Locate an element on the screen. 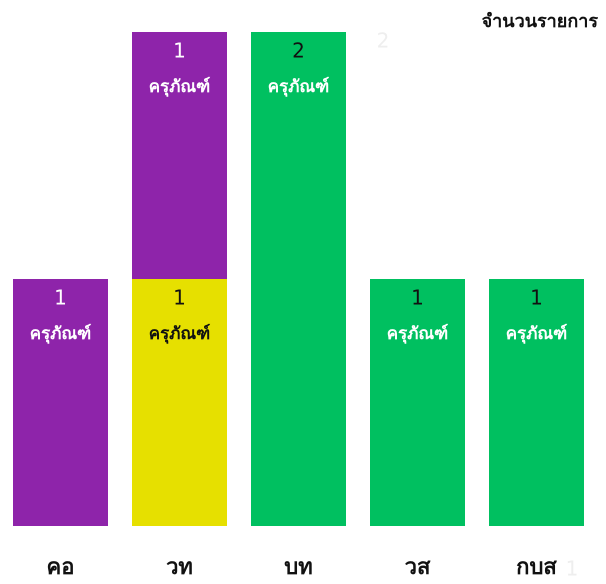 This screenshot has height=584, width=606. x-tick-label: บท is located at coordinates (298, 567).